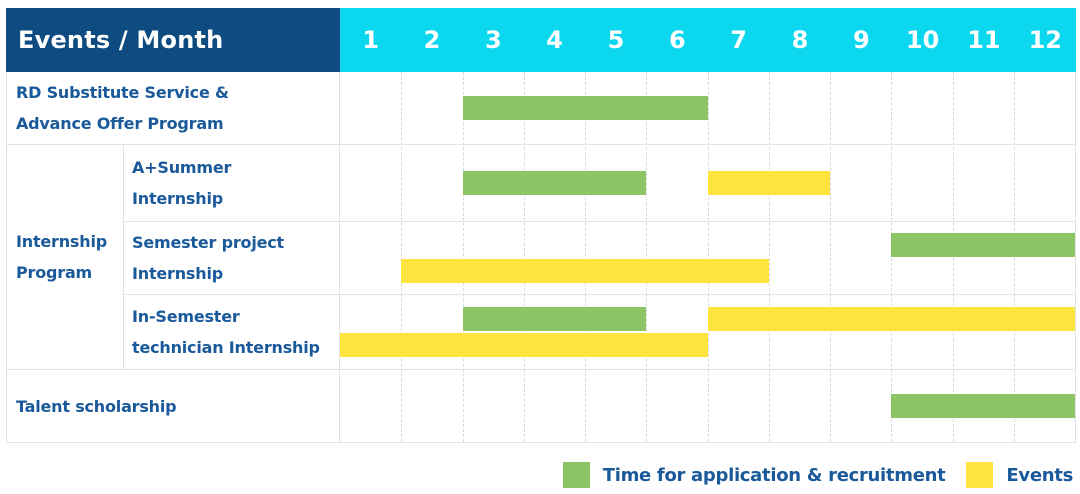  What do you see at coordinates (585, 271) in the screenshot?
I see `gantt-bar-event-m2-m7` at bounding box center [585, 271].